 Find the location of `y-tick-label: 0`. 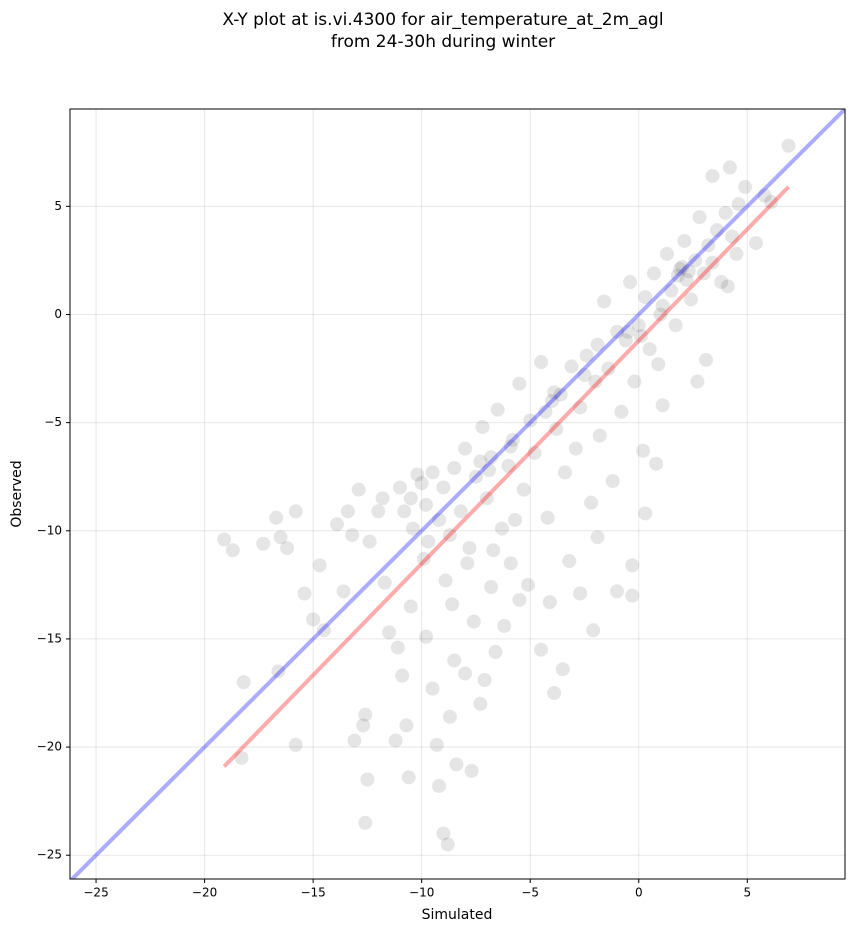

y-tick-label: 0 is located at coordinates (58, 314).